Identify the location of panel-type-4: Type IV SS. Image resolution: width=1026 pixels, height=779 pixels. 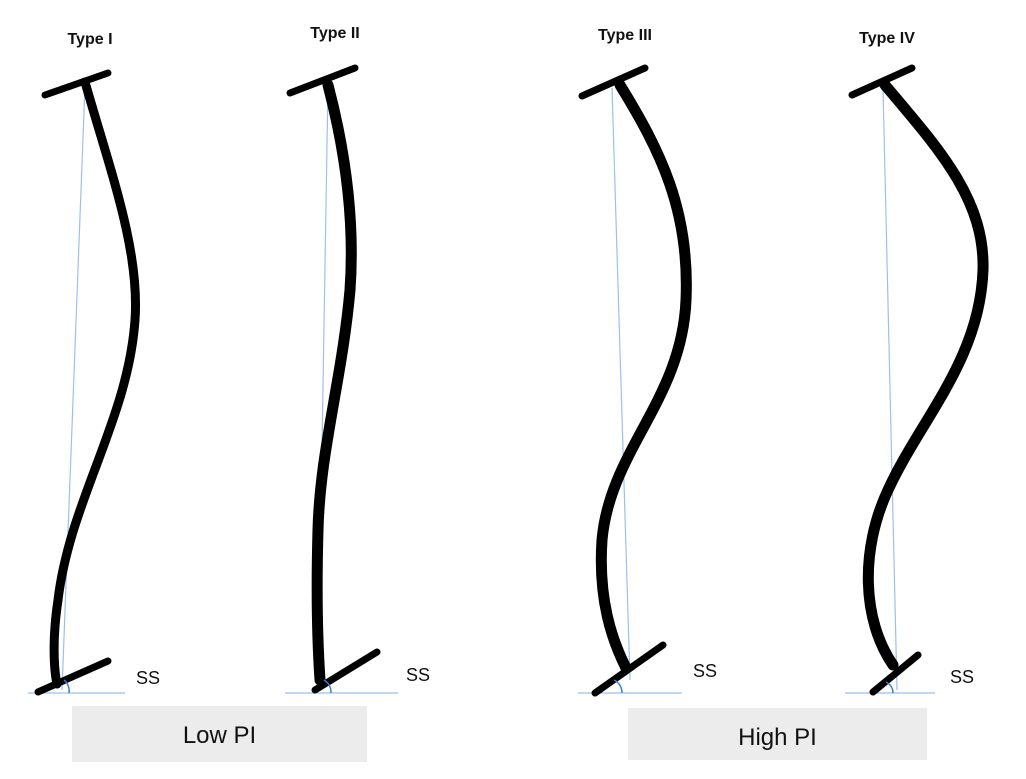
(917, 363).